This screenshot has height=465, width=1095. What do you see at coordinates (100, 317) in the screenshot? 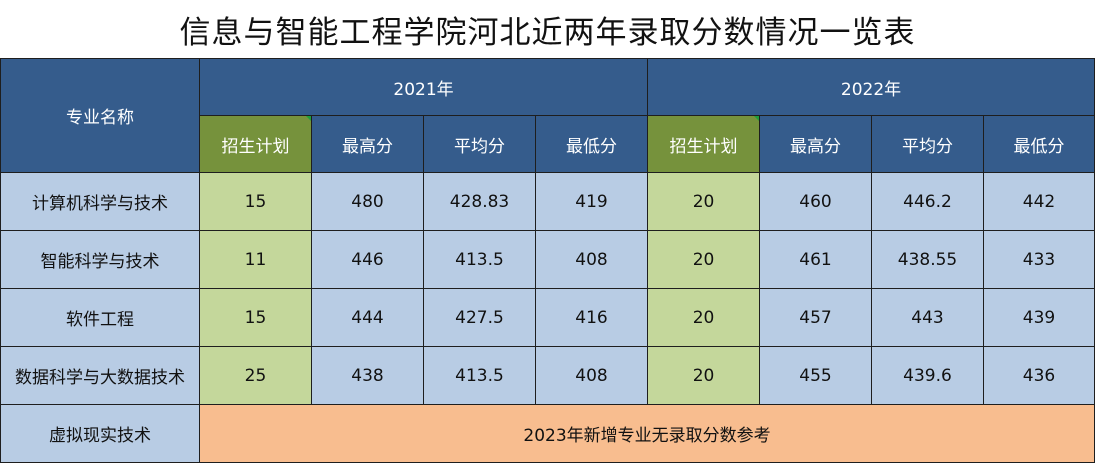
I see `major-name-cell: 软件工程` at bounding box center [100, 317].